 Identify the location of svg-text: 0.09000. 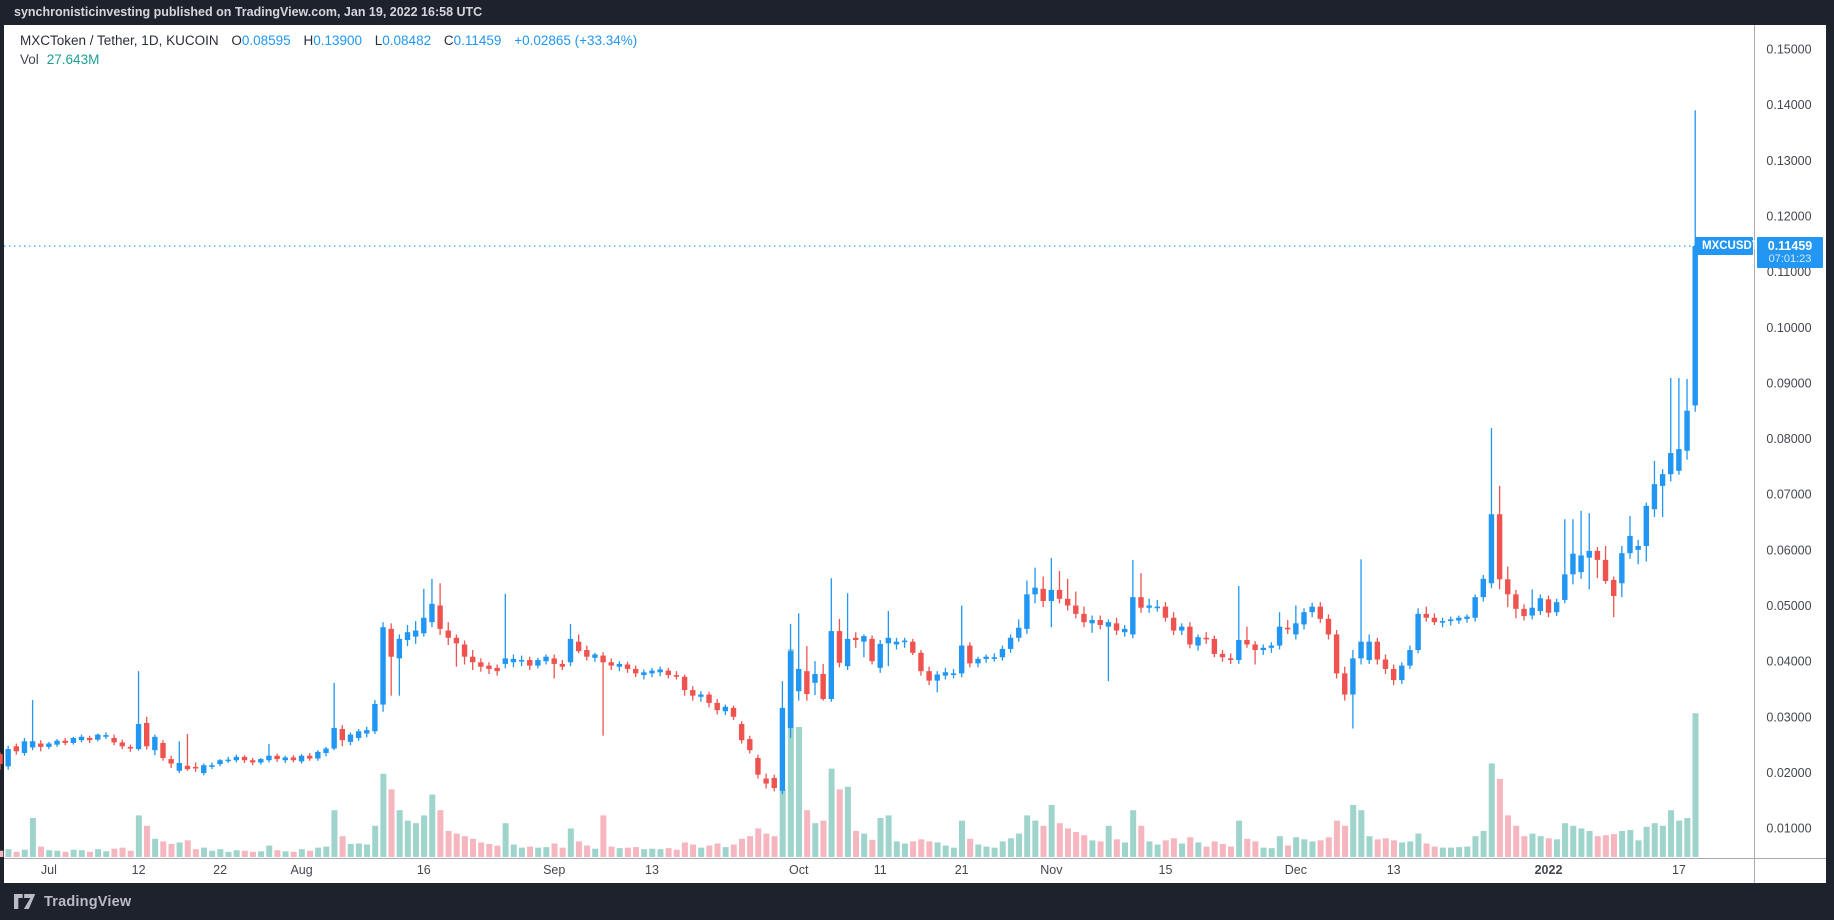
(1788, 383).